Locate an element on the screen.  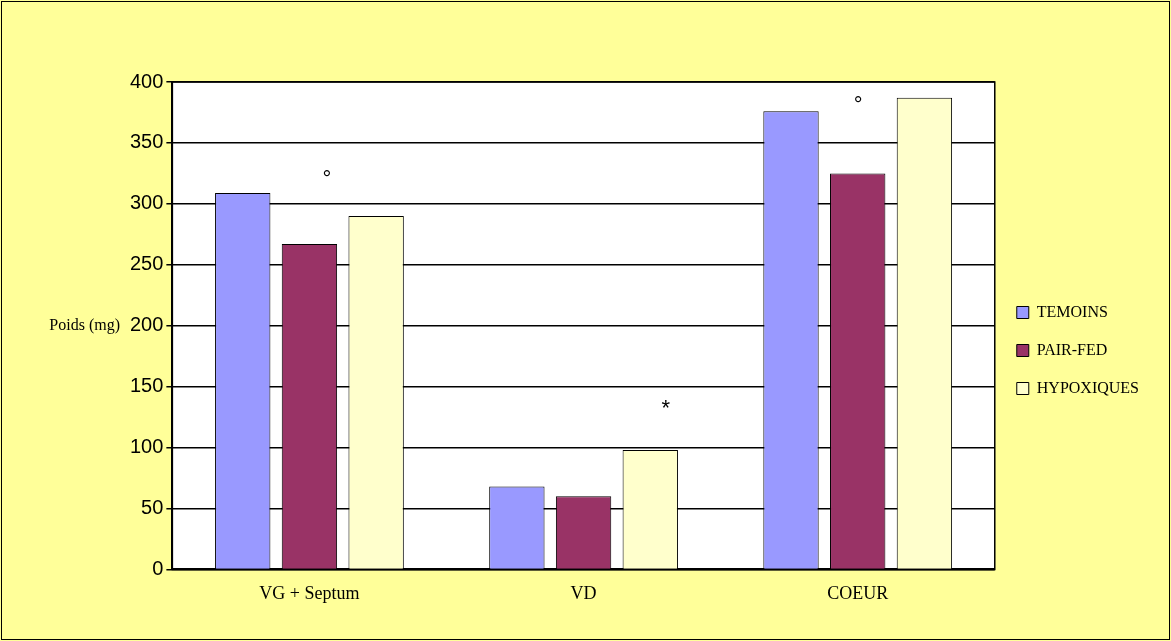
legend-label: TEMOINS is located at coordinates (1072, 311).